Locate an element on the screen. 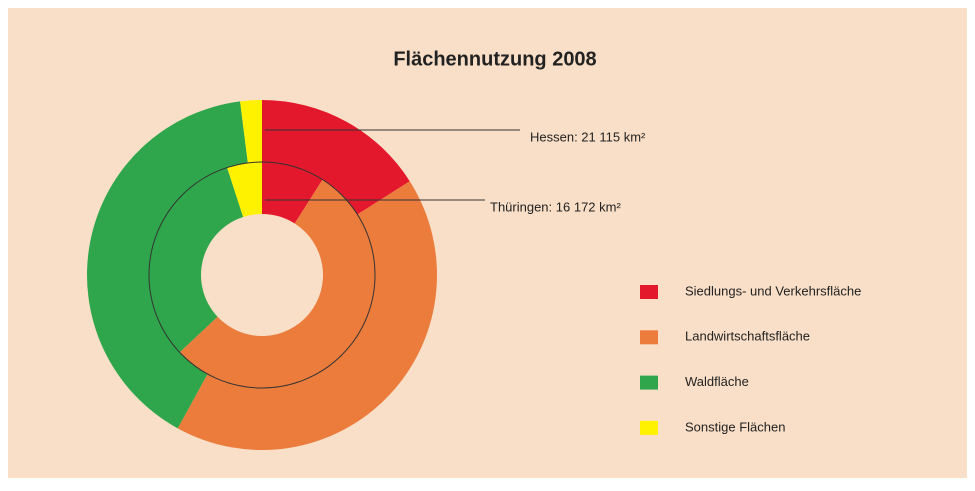  legend-label: Sonstige Flächen is located at coordinates (735, 426).